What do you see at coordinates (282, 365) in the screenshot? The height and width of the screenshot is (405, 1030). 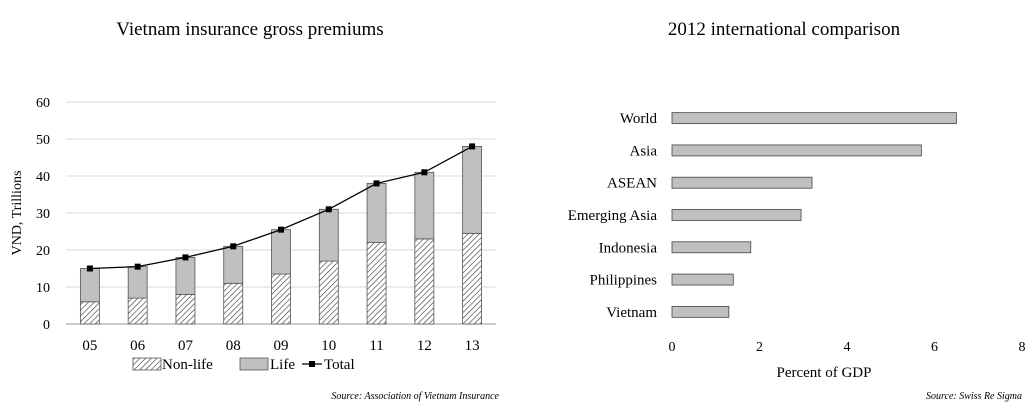 I see `legend-label-life: Life` at bounding box center [282, 365].